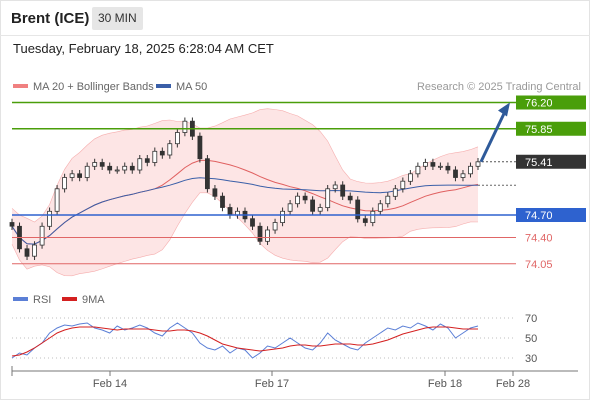  Describe the element at coordinates (531, 319) in the screenshot. I see `rsi-tick-label: 70` at that location.